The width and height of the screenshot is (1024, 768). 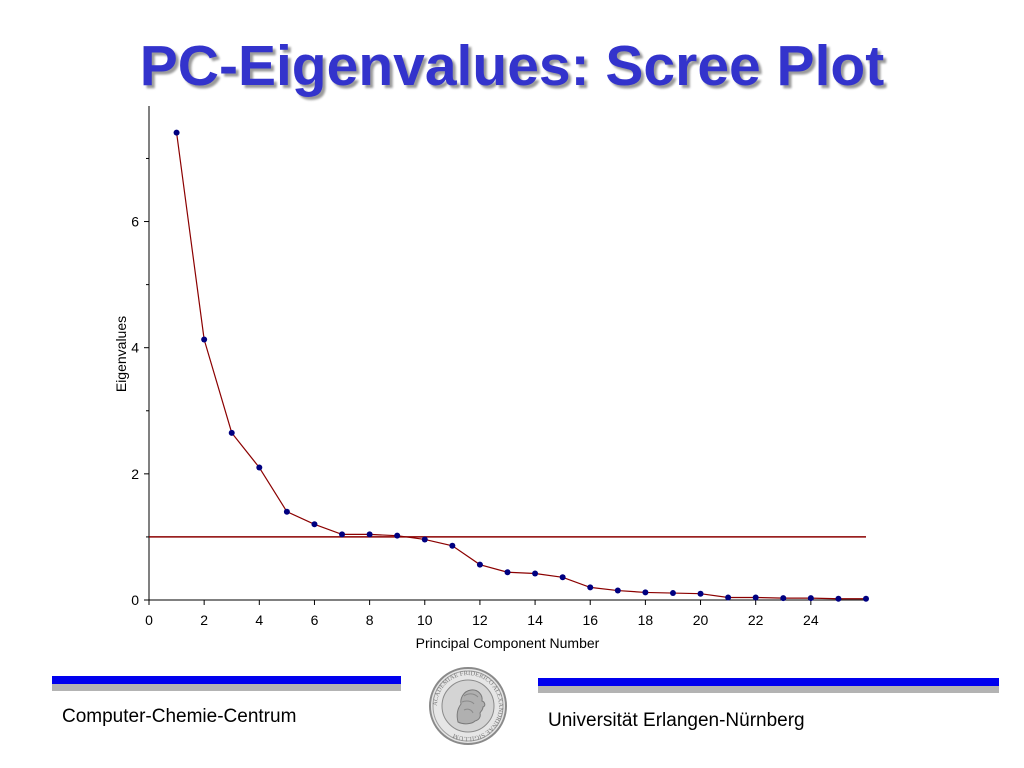 I want to click on footer-right-text: Universität Erlangen-Nürnberg, so click(x=676, y=720).